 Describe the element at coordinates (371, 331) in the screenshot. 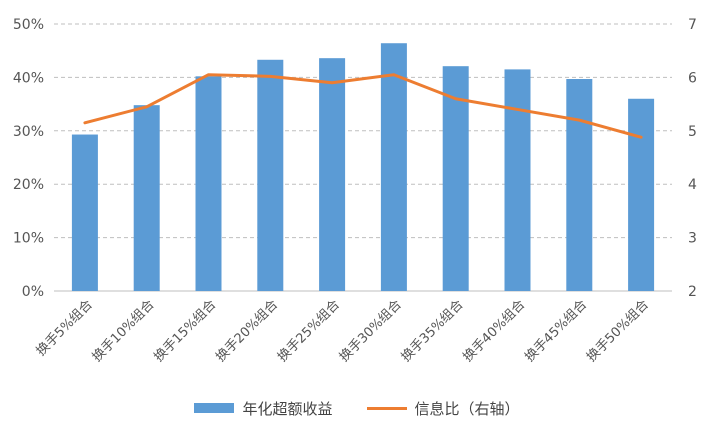

I see `x-tick-label: 换手30%组合` at that location.